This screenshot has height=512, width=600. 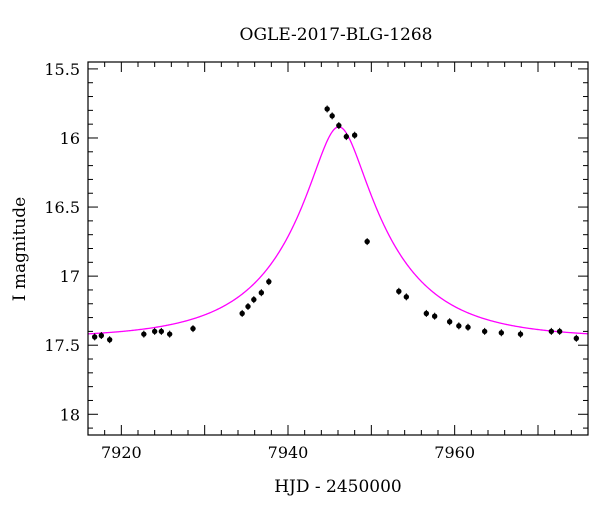 What do you see at coordinates (70, 138) in the screenshot?
I see `y-tick-label: 16` at bounding box center [70, 138].